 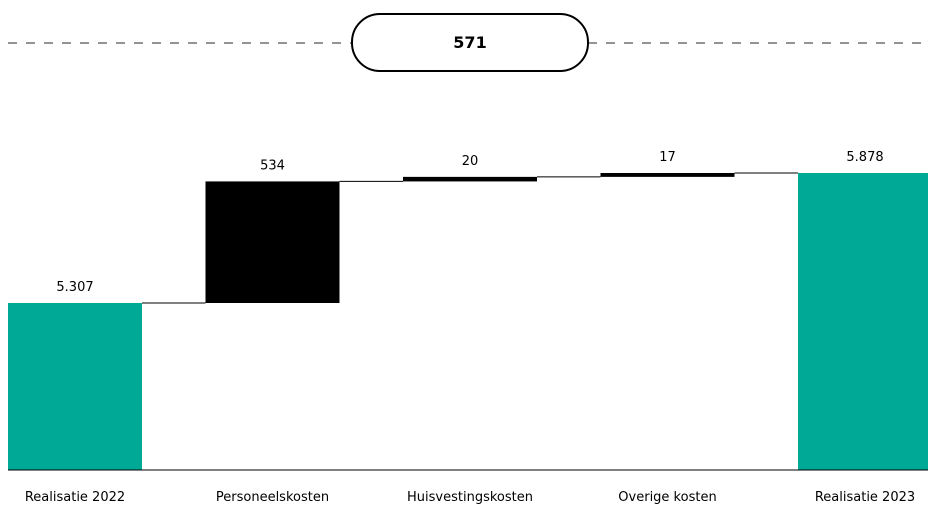 I want to click on data-label: 20, so click(x=470, y=161).